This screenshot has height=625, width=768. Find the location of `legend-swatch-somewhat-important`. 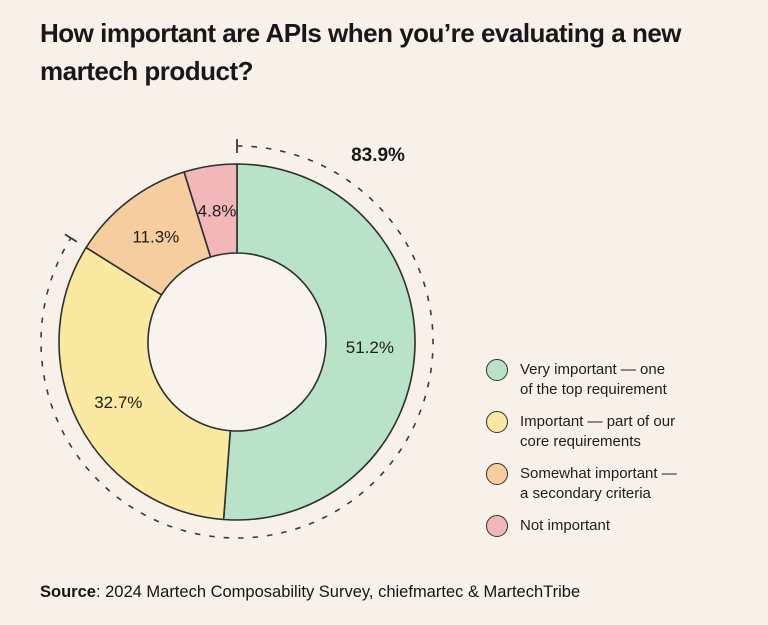

legend-swatch-somewhat-important is located at coordinates (497, 474).